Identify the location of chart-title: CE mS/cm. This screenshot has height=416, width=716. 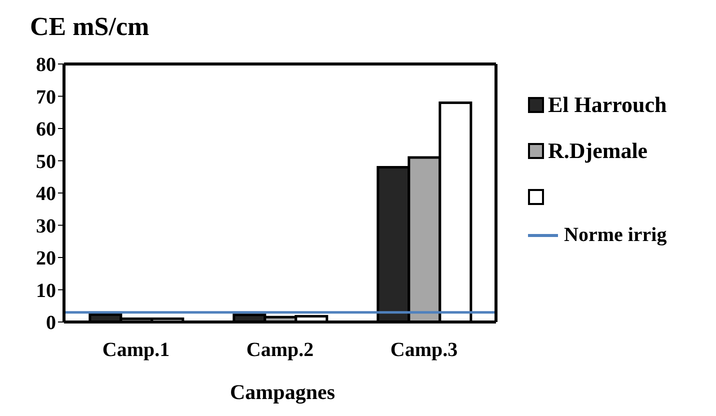
(90, 27).